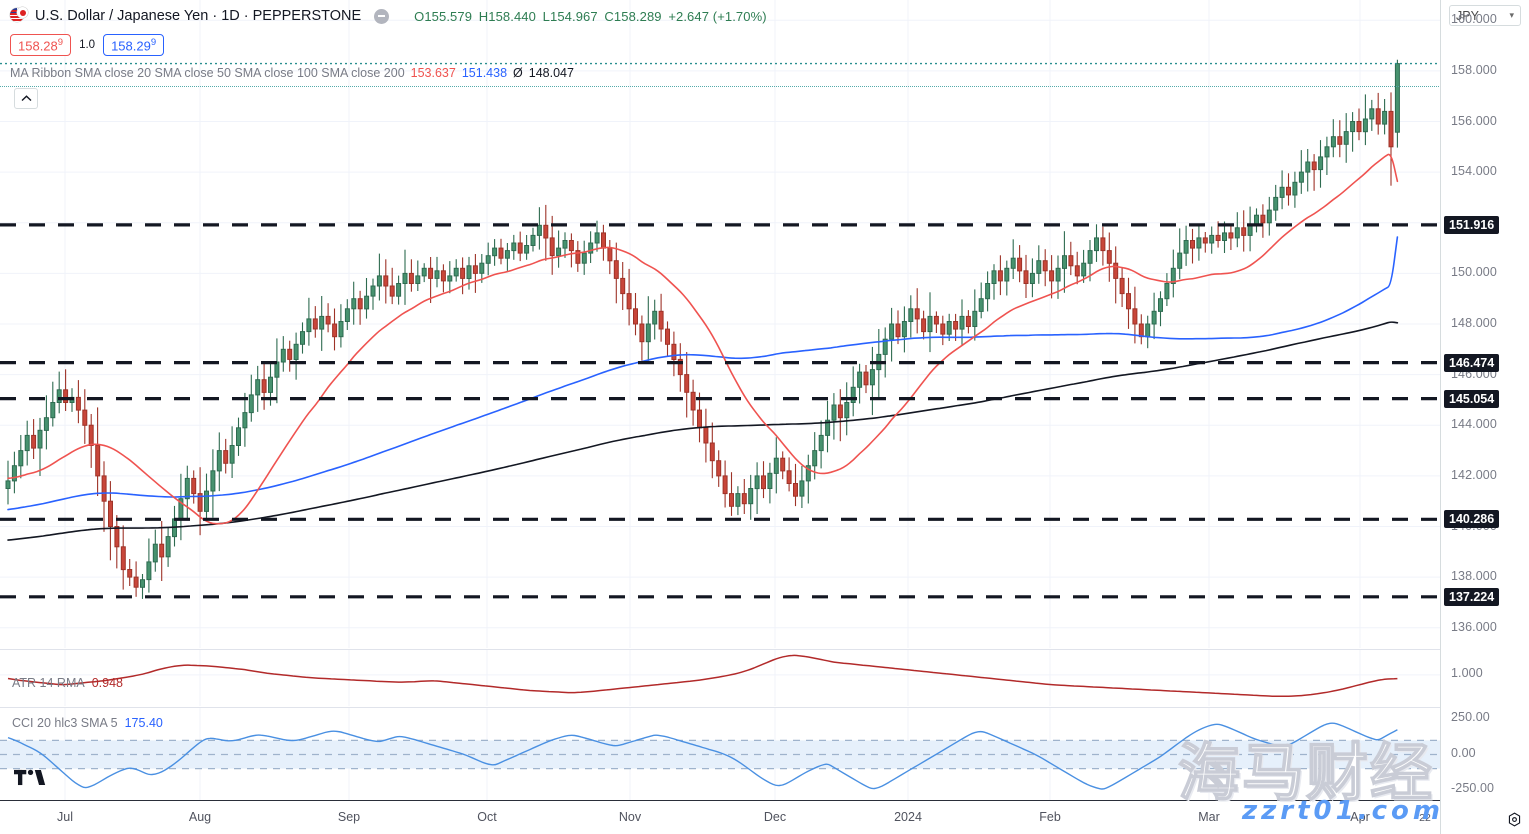  Describe the element at coordinates (518, 73) in the screenshot. I see `ma-ribbon-avg-symbol: Ø` at that location.